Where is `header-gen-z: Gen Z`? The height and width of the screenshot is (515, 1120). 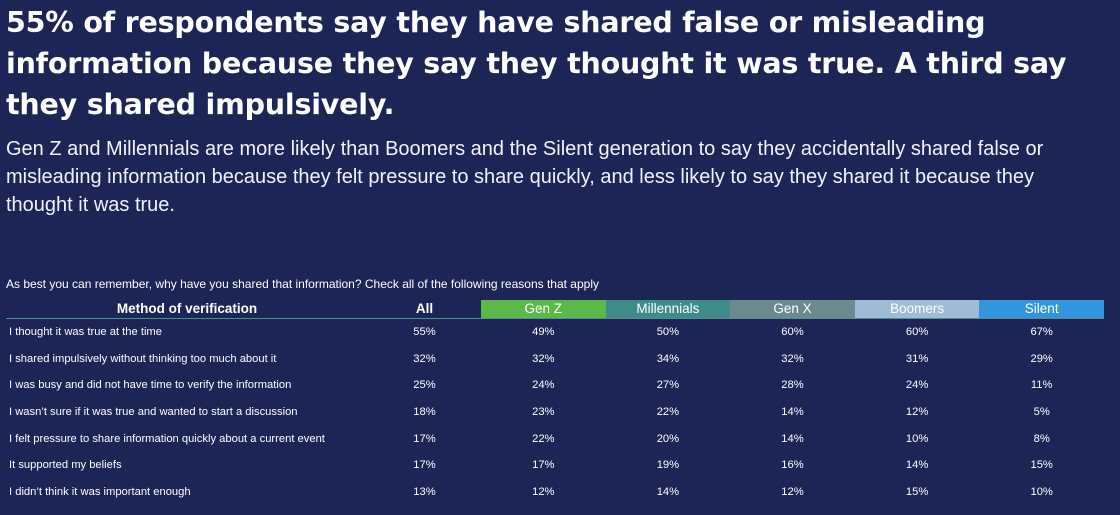
header-gen-z: Gen Z is located at coordinates (543, 309).